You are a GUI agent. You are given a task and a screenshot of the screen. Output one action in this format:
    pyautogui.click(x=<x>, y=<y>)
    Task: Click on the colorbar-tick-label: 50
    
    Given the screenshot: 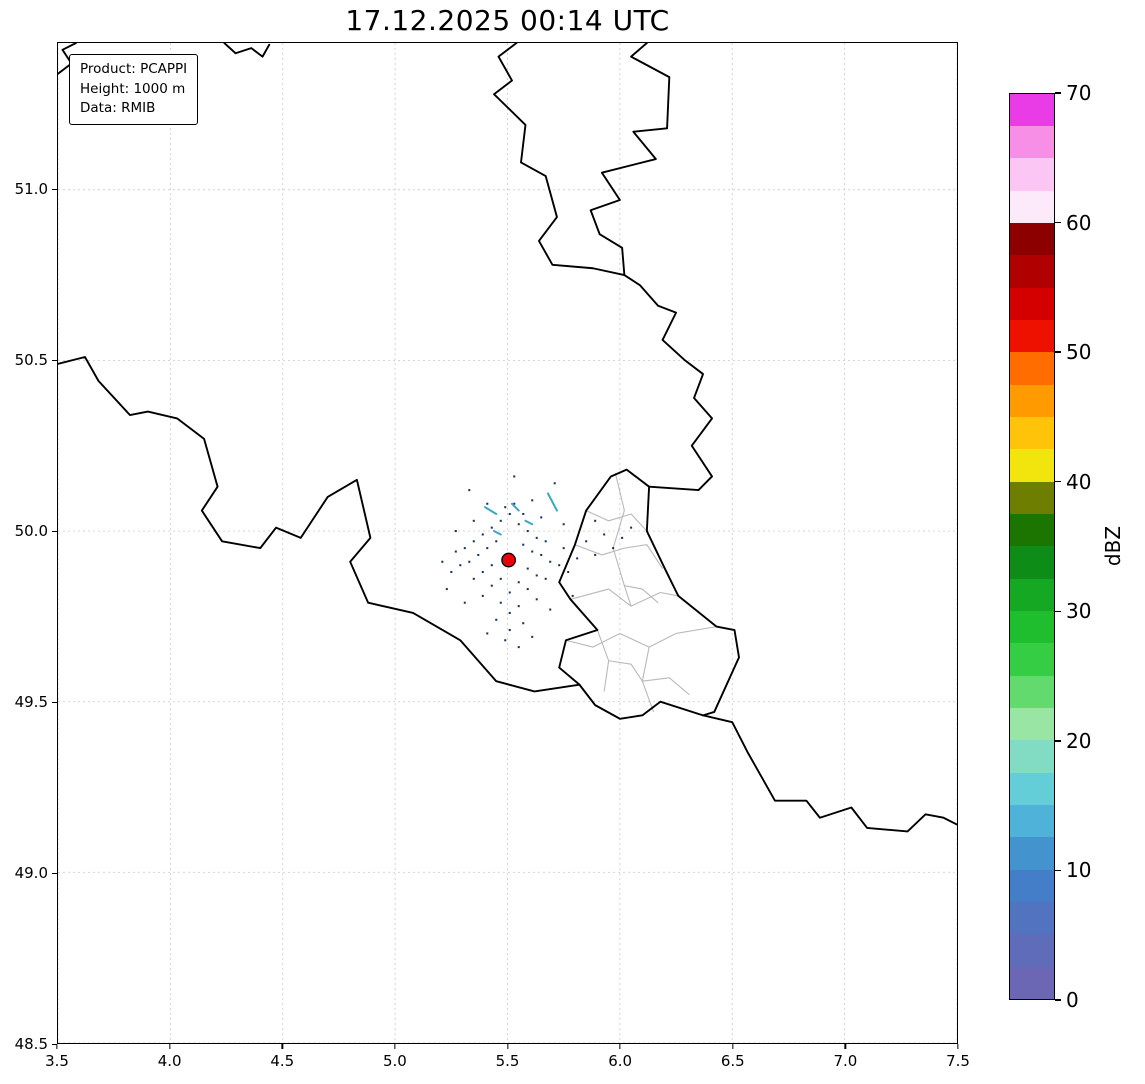 What is the action you would take?
    pyautogui.click(x=1079, y=352)
    